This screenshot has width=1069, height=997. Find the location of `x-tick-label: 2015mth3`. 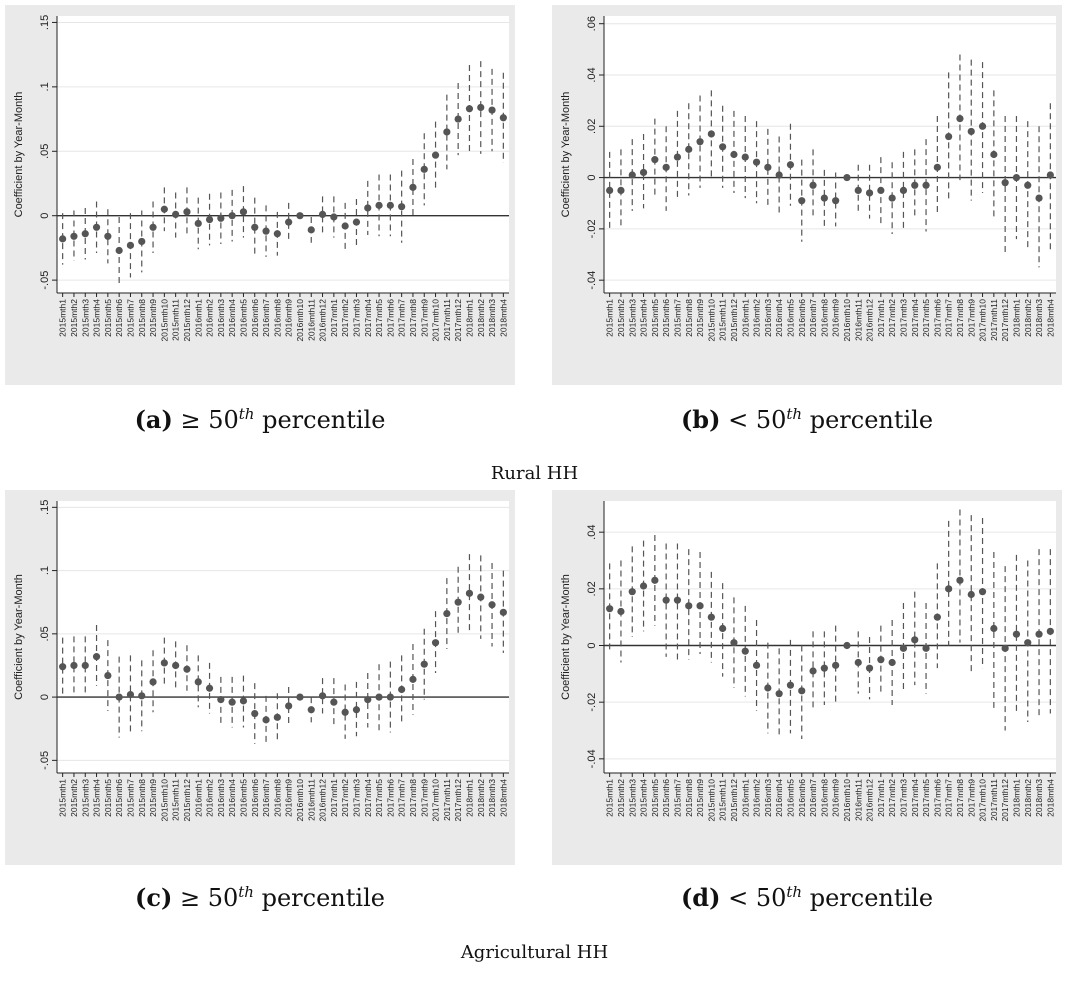

x-tick-label: 2015mth3 is located at coordinates (85, 798).